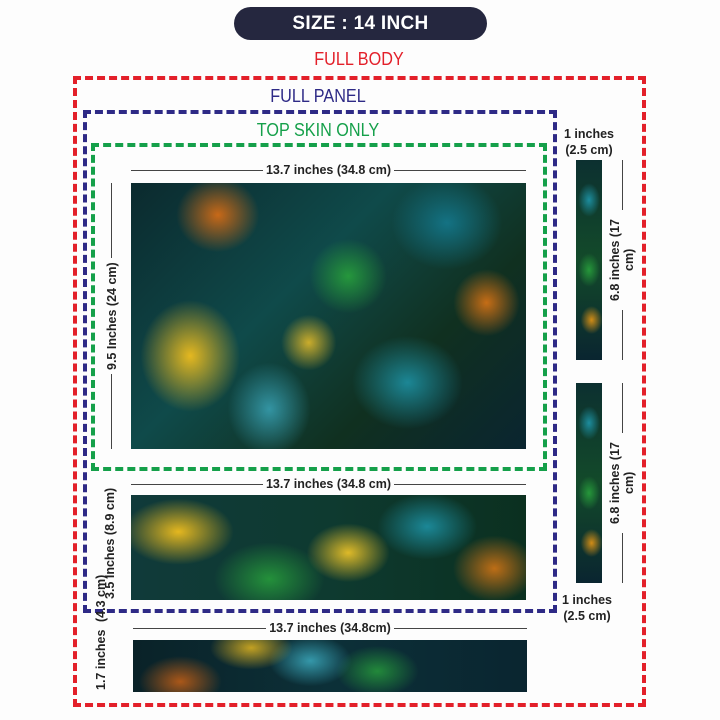 The width and height of the screenshot is (720, 720). Describe the element at coordinates (328, 547) in the screenshot. I see `bottom-panel-artwork` at that location.